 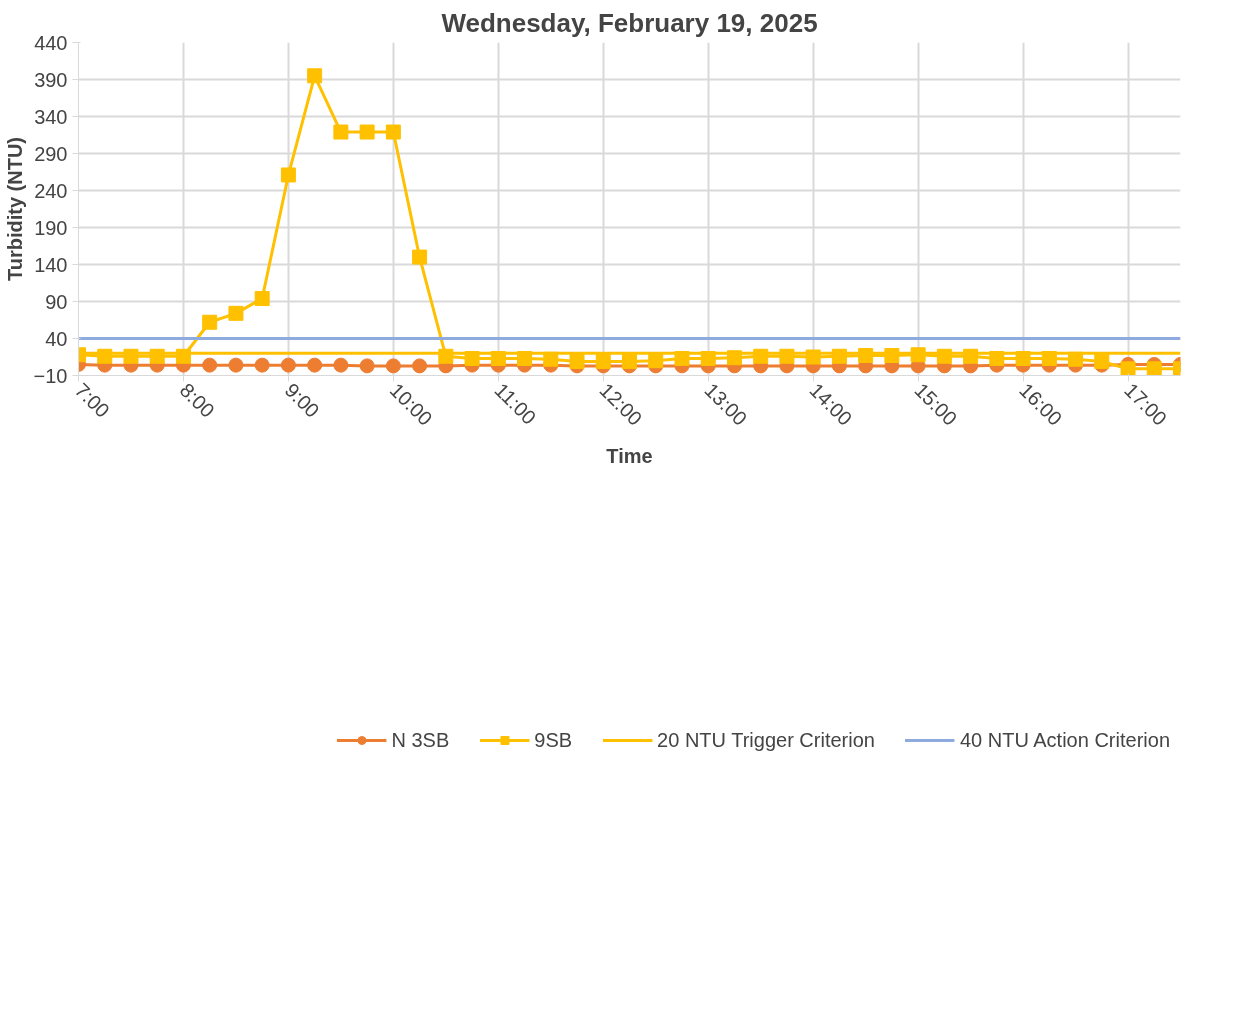 What do you see at coordinates (629, 456) in the screenshot?
I see `x-axis-title: Time` at bounding box center [629, 456].